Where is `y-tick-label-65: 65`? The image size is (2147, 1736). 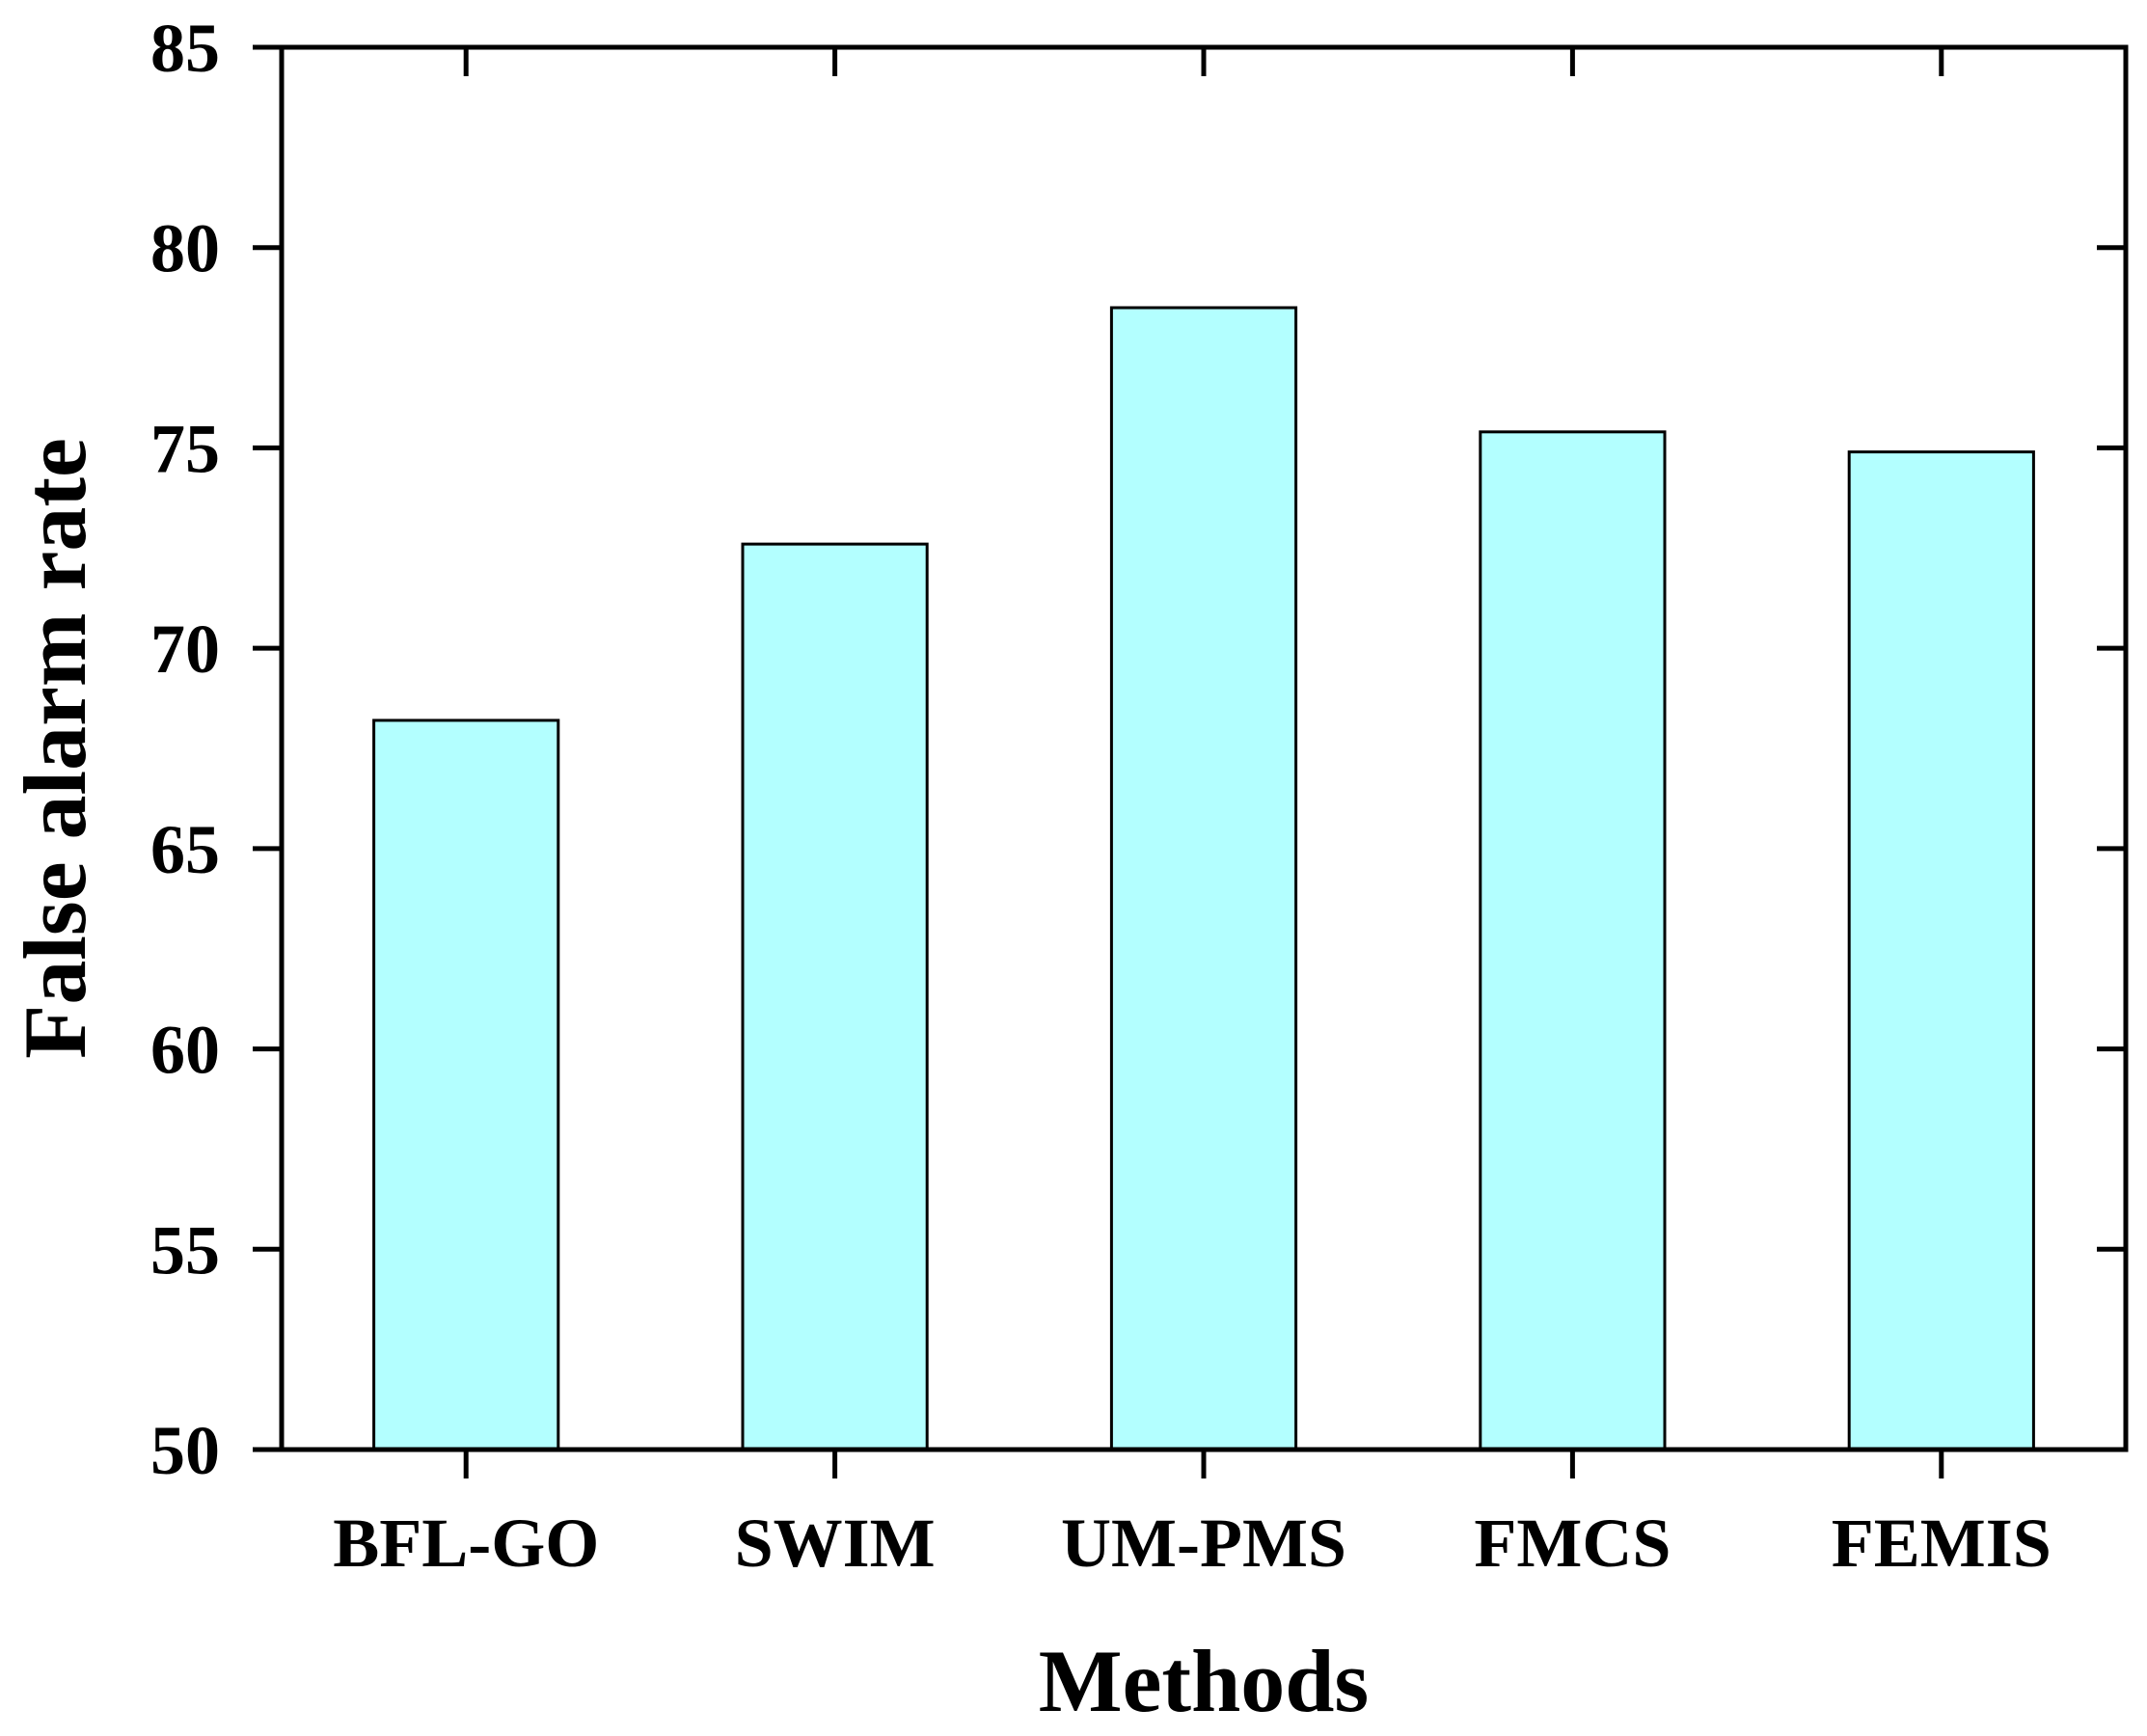 y-tick-label-65: 65 is located at coordinates (185, 849).